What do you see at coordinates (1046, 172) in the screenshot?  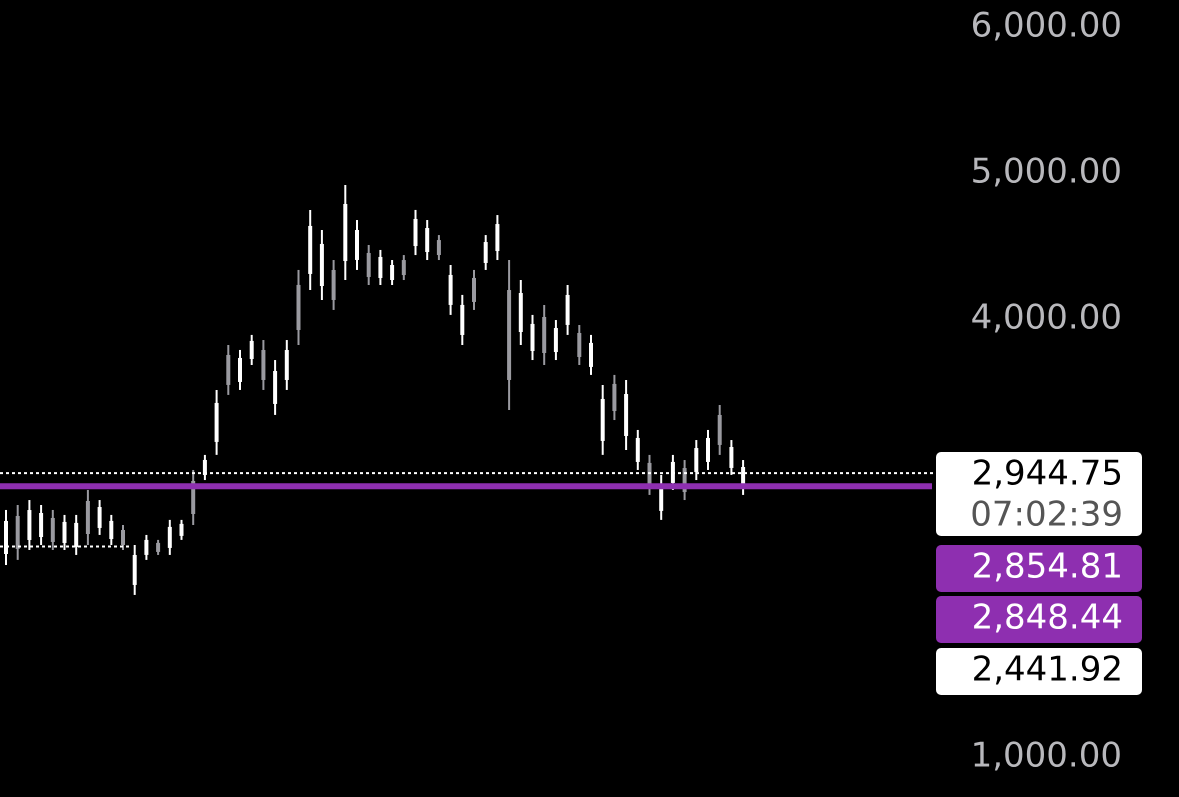 I see `y-tick-label: 5,000.00` at bounding box center [1046, 172].